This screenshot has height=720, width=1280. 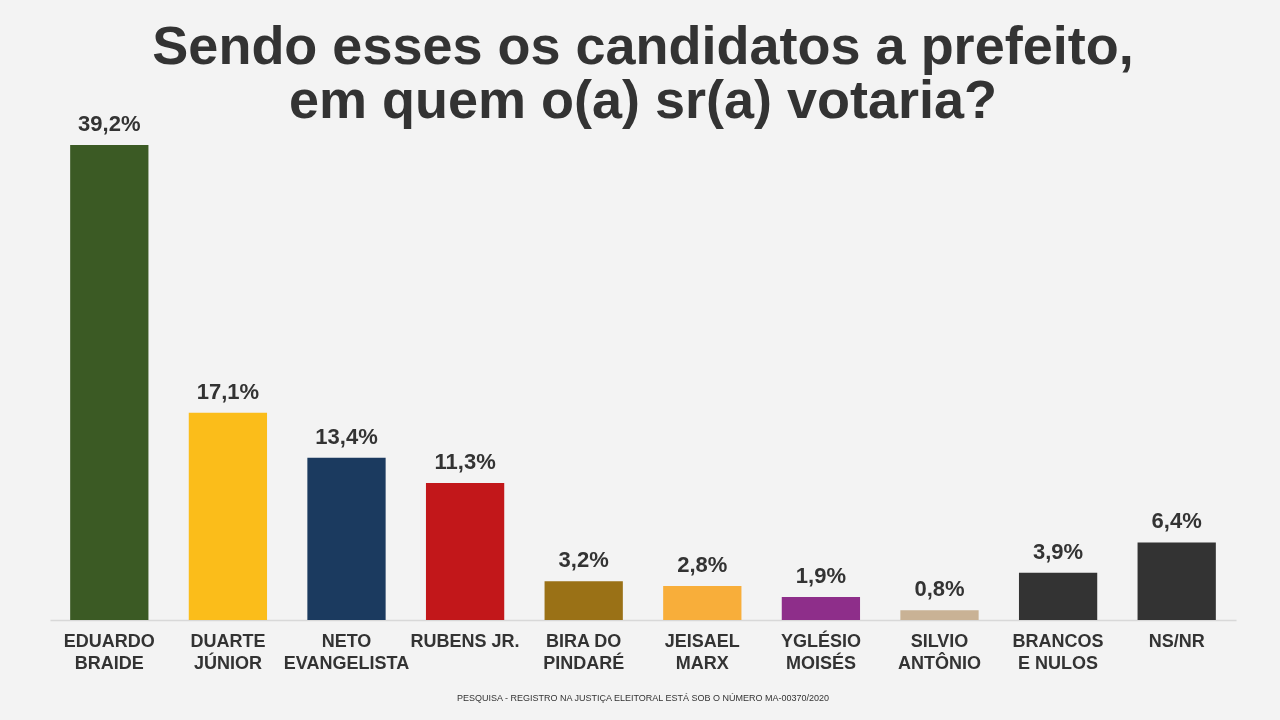 What do you see at coordinates (584, 651) in the screenshot?
I see `x-tick-label: BIRA DO PINDARÉ` at bounding box center [584, 651].